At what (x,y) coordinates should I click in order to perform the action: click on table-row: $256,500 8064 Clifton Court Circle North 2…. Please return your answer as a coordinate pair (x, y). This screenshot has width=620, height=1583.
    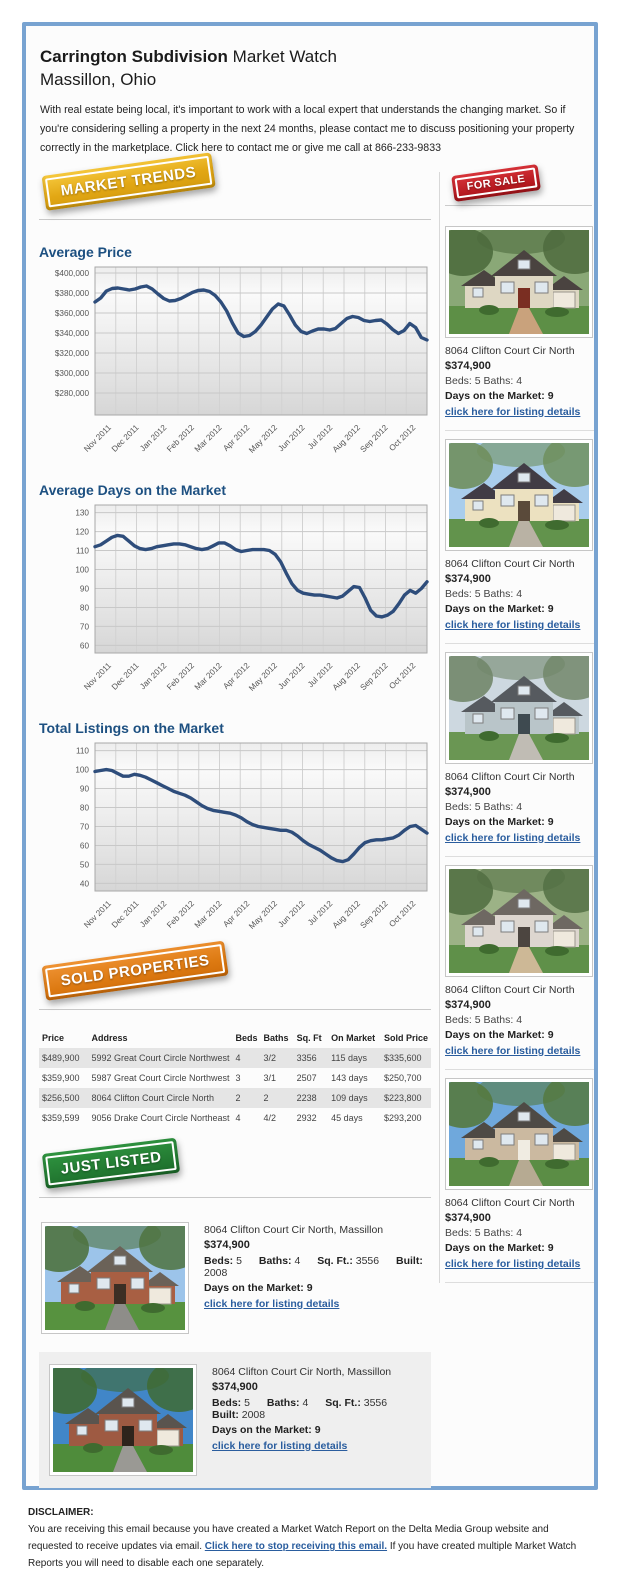
    Looking at the image, I should click on (235, 1097).